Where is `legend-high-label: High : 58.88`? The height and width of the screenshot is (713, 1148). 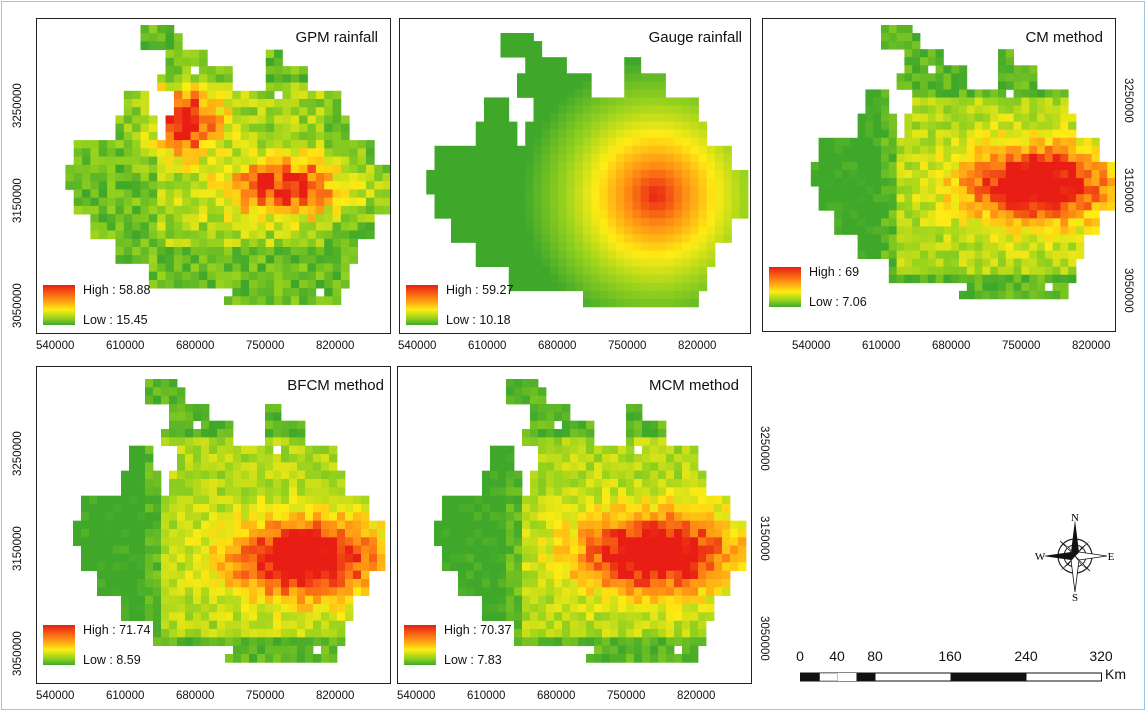
legend-high-label: High : 58.88 is located at coordinates (117, 290).